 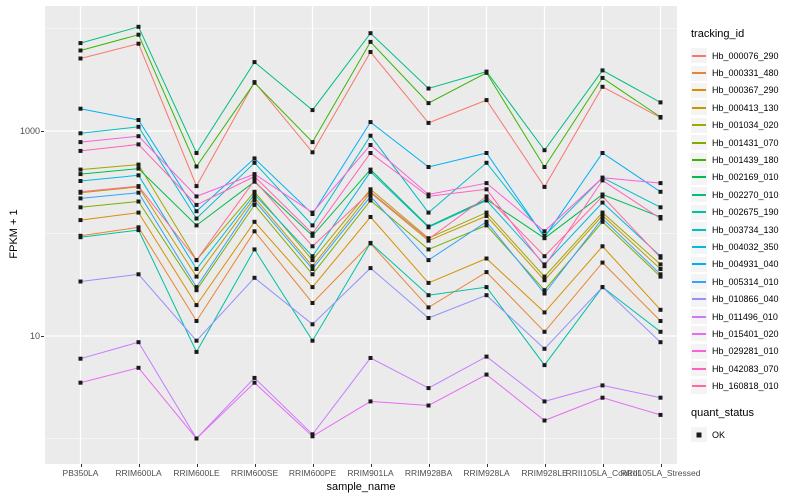 I want to click on legend-label: Hb_042083_070, so click(x=745, y=368).